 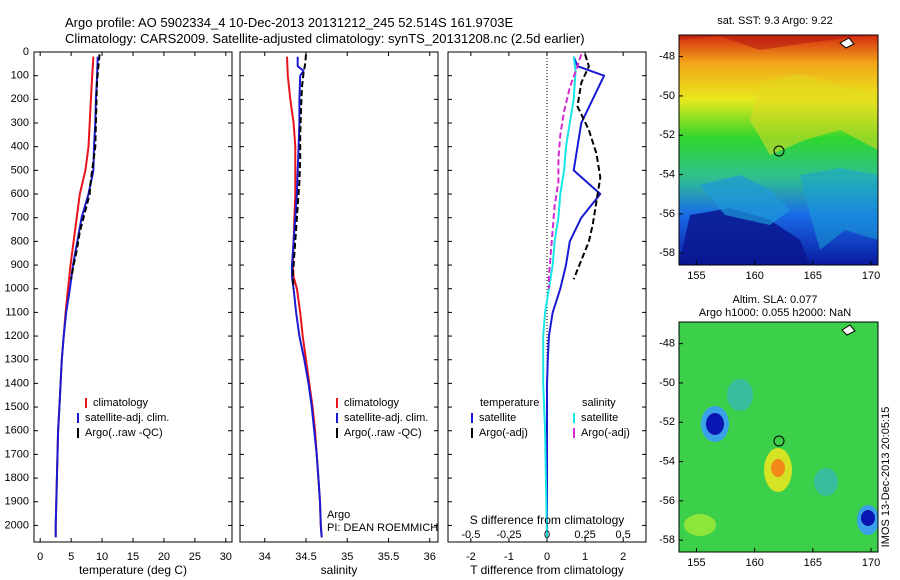 What do you see at coordinates (497, 418) in the screenshot?
I see `legend-label-temp-satellite: satellite` at bounding box center [497, 418].